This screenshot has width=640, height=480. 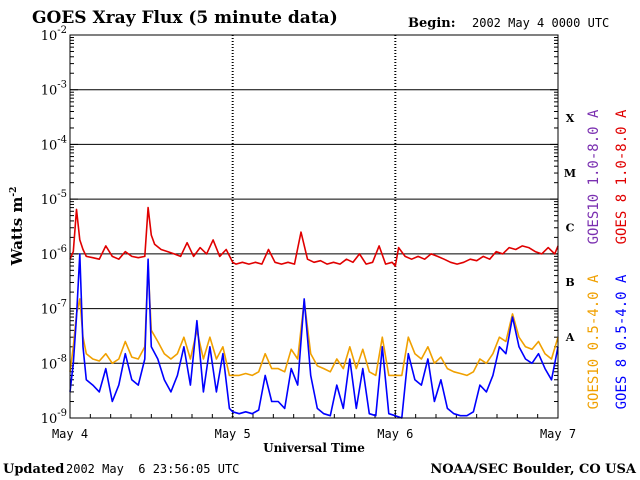 I want to click on y-axis-label: Watts m-2, so click(x=17, y=227).